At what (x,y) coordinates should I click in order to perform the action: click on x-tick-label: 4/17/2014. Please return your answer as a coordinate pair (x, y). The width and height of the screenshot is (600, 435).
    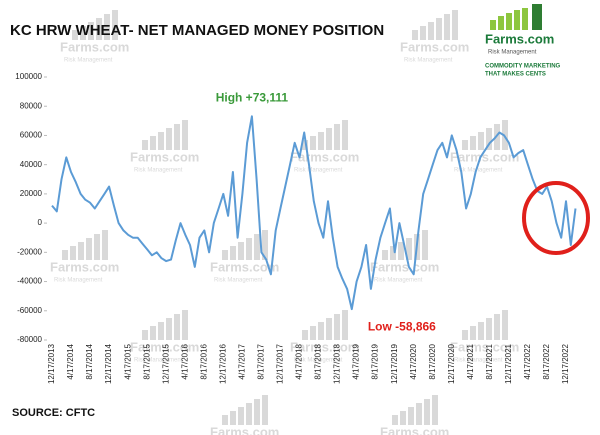
    Looking at the image, I should click on (70, 361).